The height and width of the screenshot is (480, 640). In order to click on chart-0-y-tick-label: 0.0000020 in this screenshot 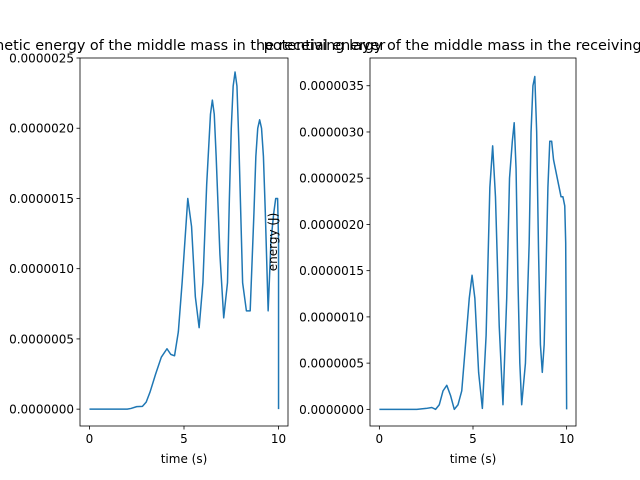, I will do `click(41, 129)`.